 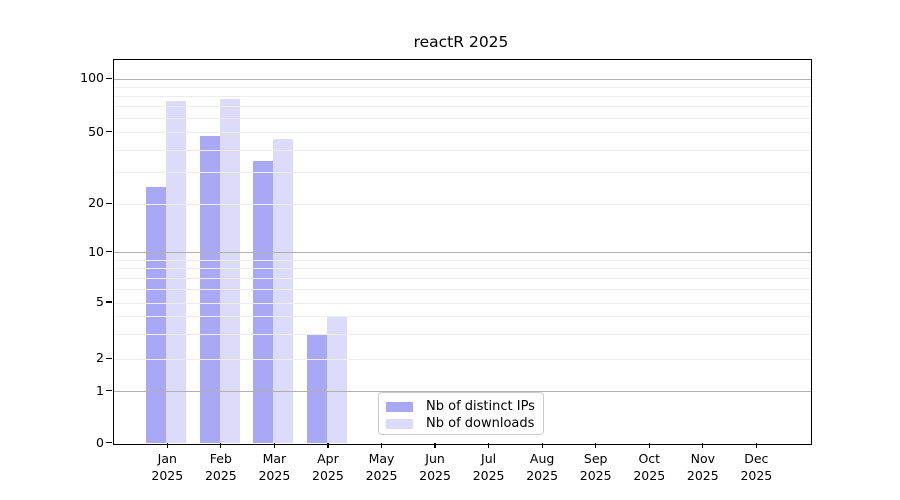 I want to click on y-tick-label-10: 10, so click(x=96, y=251).